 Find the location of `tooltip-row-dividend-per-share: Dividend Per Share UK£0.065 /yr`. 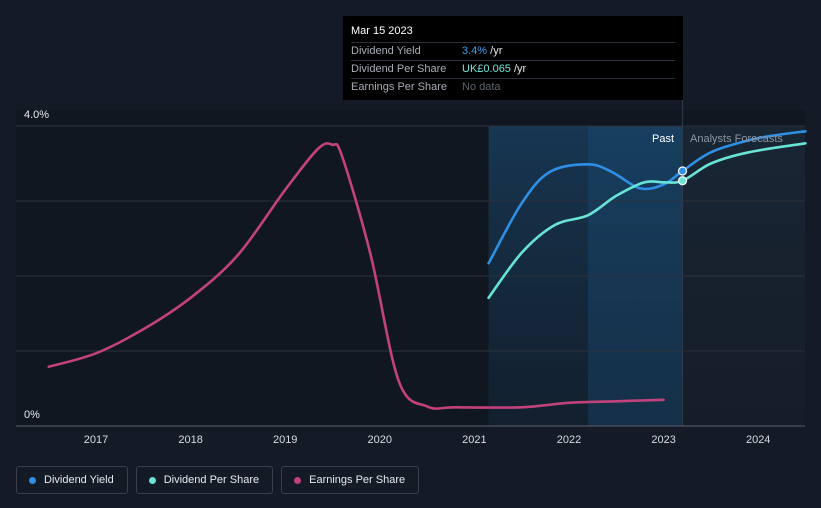

tooltip-row-dividend-per-share: Dividend Per Share UK£0.065 /yr is located at coordinates (513, 69).